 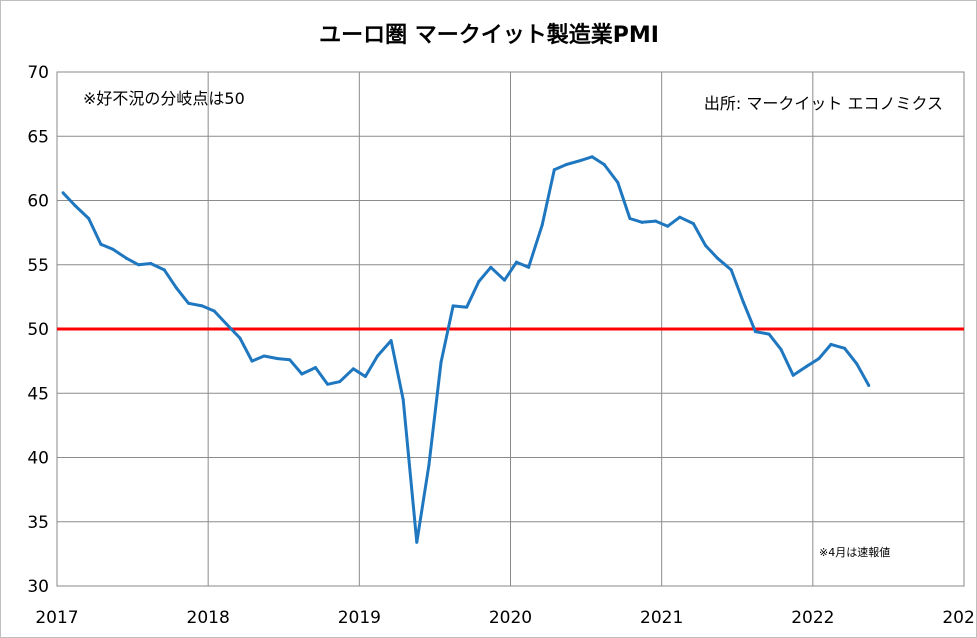 What do you see at coordinates (489, 35) in the screenshot?
I see `chart-title: ユーロ圏 マークイット製造業PMI` at bounding box center [489, 35].